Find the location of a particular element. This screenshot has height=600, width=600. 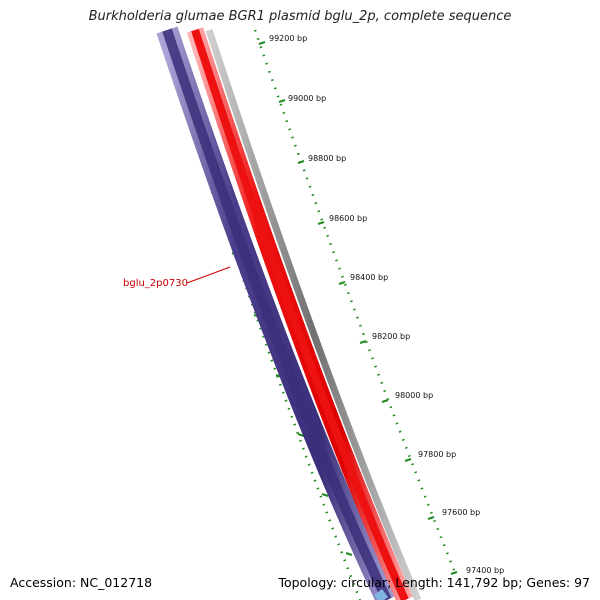

ruler-label-97400: 97400 bp is located at coordinates (485, 570).